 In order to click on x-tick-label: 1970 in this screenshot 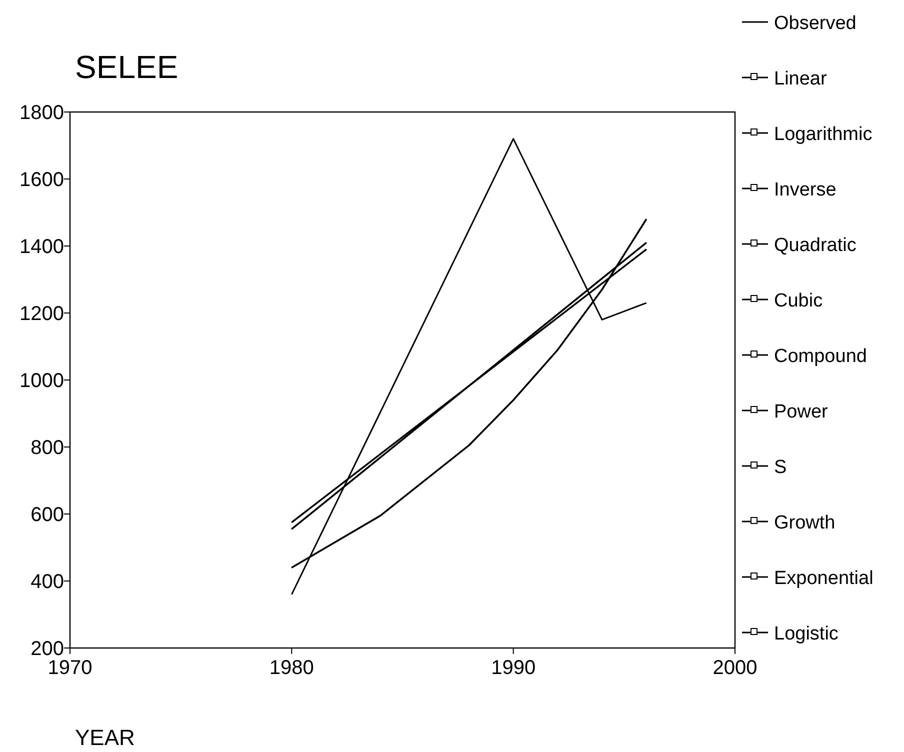, I will do `click(70, 668)`.